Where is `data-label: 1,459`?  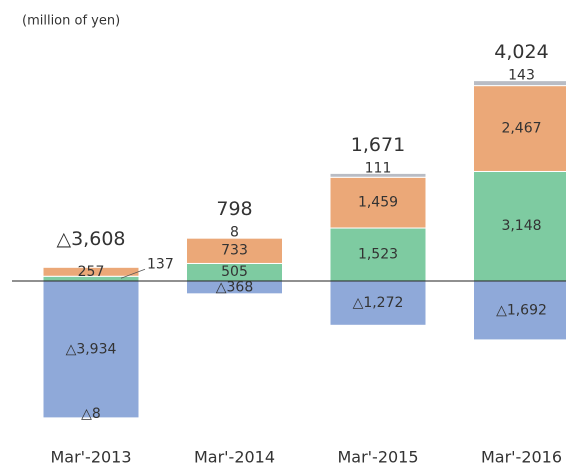
data-label: 1,459 is located at coordinates (378, 203).